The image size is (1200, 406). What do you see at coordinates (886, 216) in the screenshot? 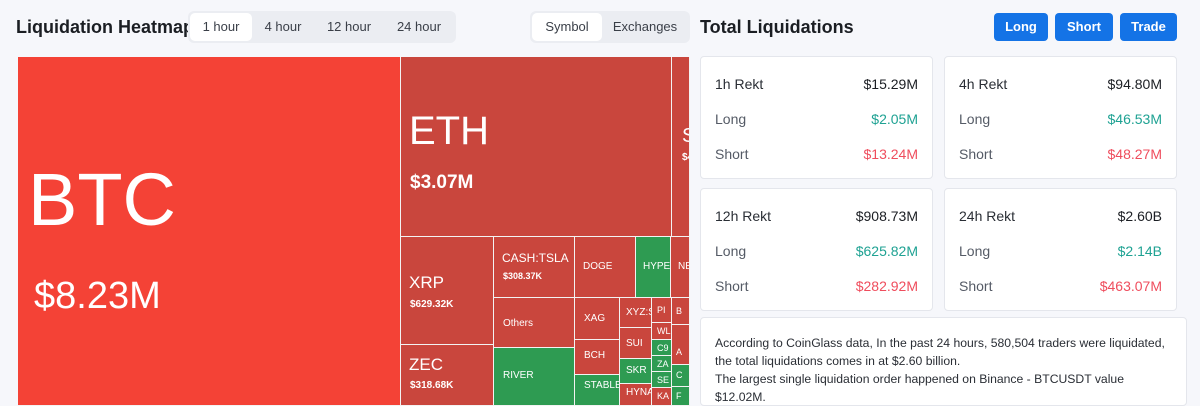
I see `card-total: $908.73M` at bounding box center [886, 216].